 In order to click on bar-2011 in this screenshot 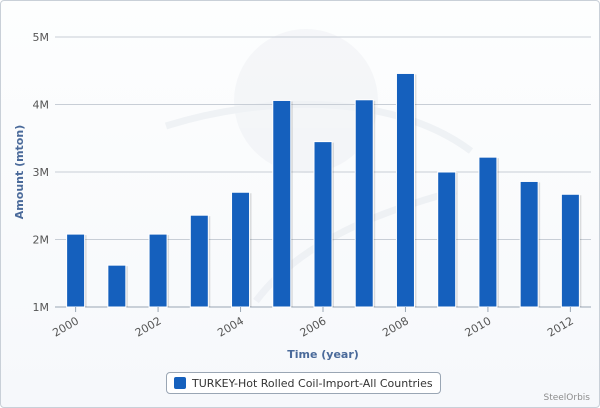, I will do `click(529, 244)`.